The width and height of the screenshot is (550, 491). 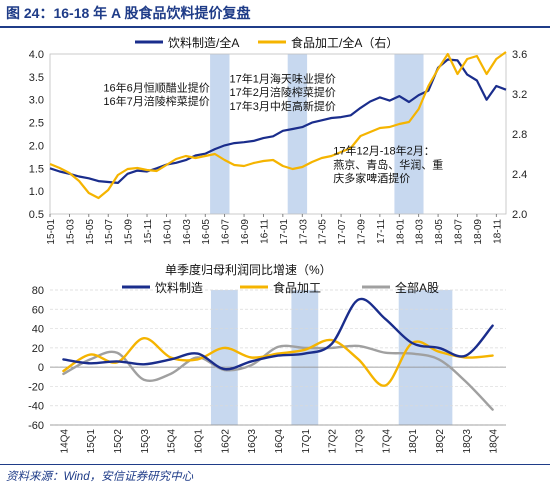 What do you see at coordinates (420, 232) in the screenshot?
I see `x-tick-label: 18-03` at bounding box center [420, 232].